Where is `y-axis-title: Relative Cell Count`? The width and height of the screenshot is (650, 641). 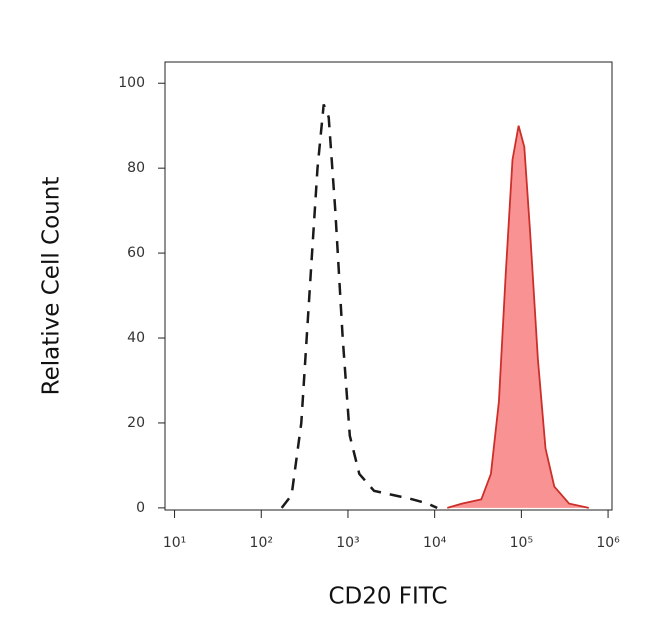
y-axis-title: Relative Cell Count is located at coordinates (52, 286).